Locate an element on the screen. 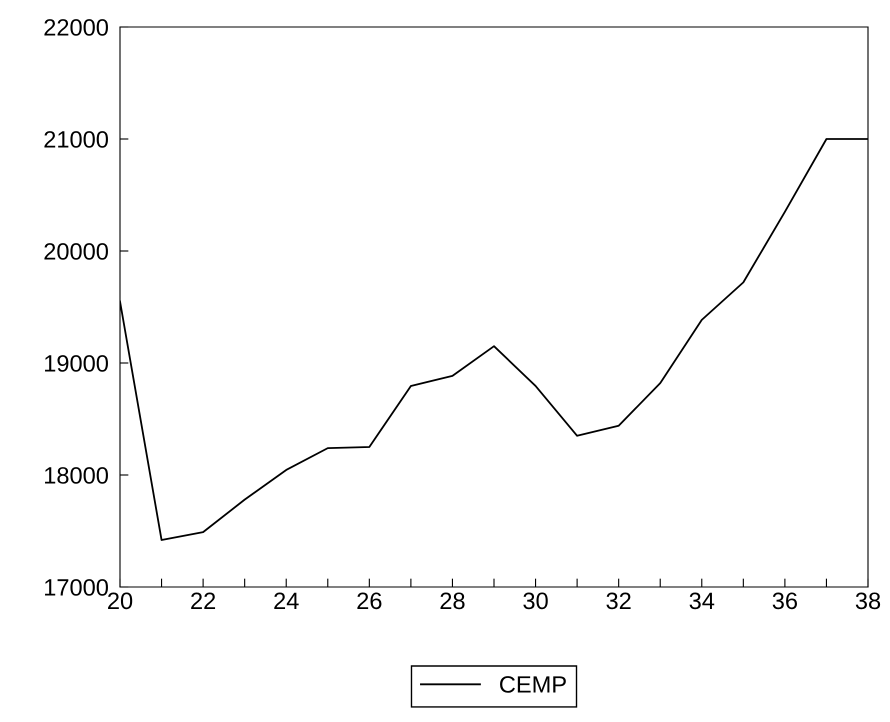  x-tick-label: 26 is located at coordinates (369, 601).